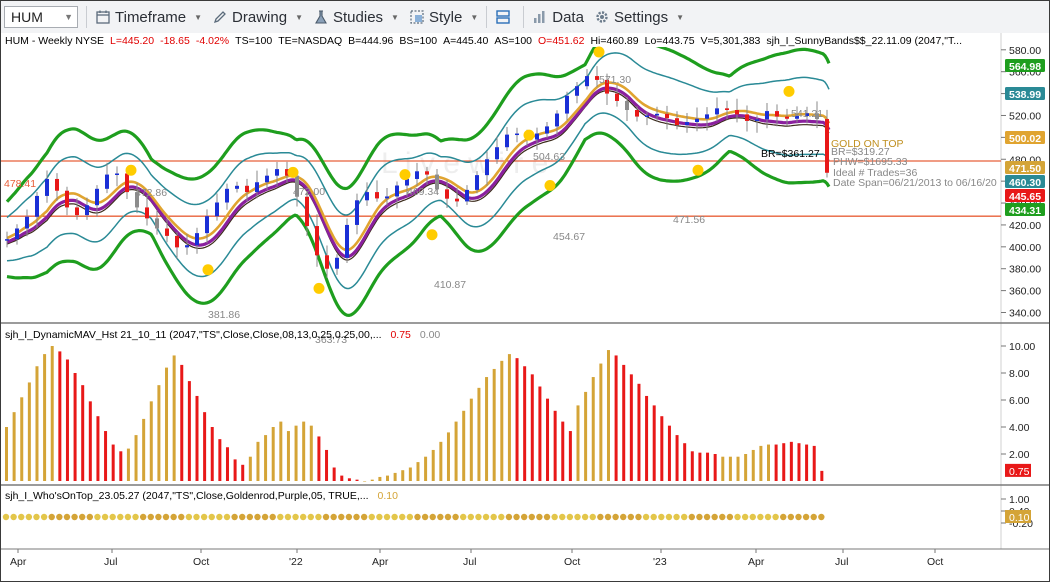 The image size is (1050, 582). I want to click on data-icon, so click(540, 17).